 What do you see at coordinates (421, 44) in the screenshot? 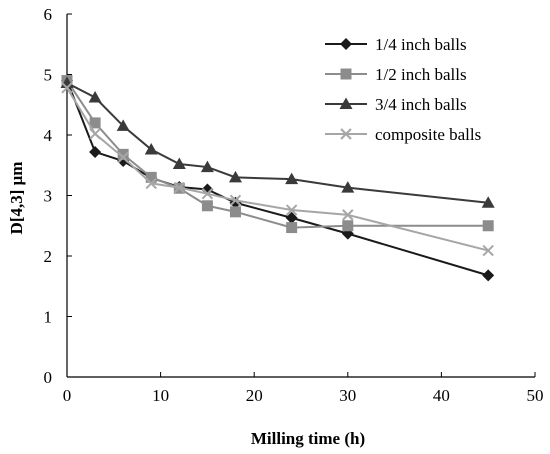
I see `legend-label: 1/4 inch balls` at bounding box center [421, 44].